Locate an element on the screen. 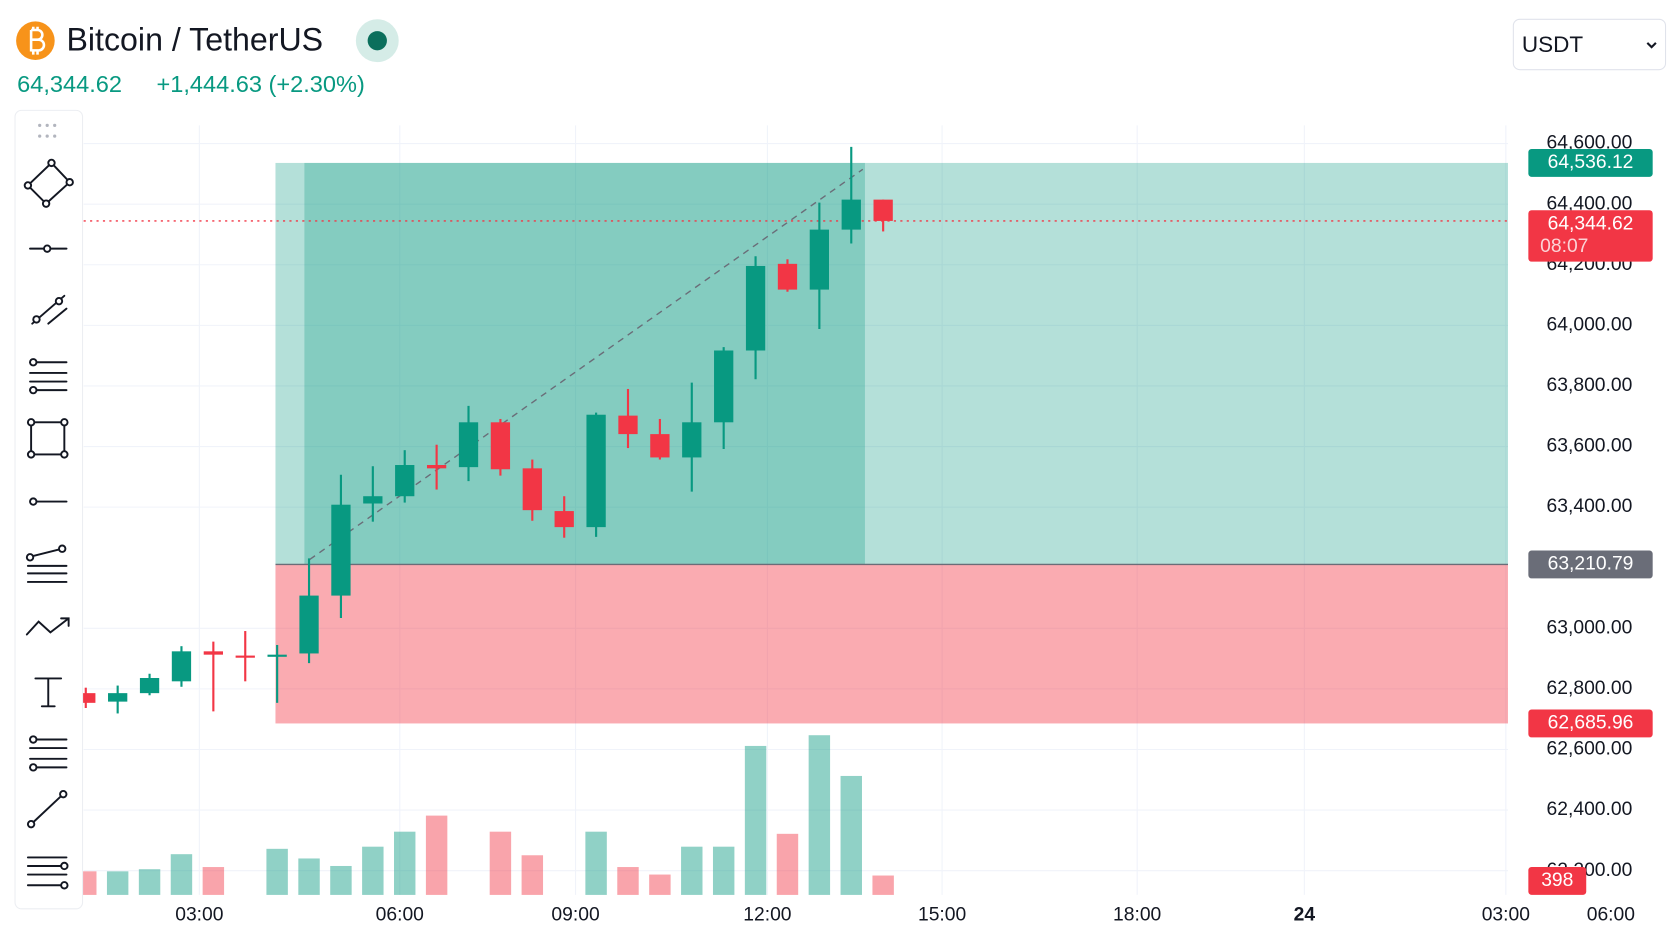  tool-long-position is located at coordinates (48, 753).